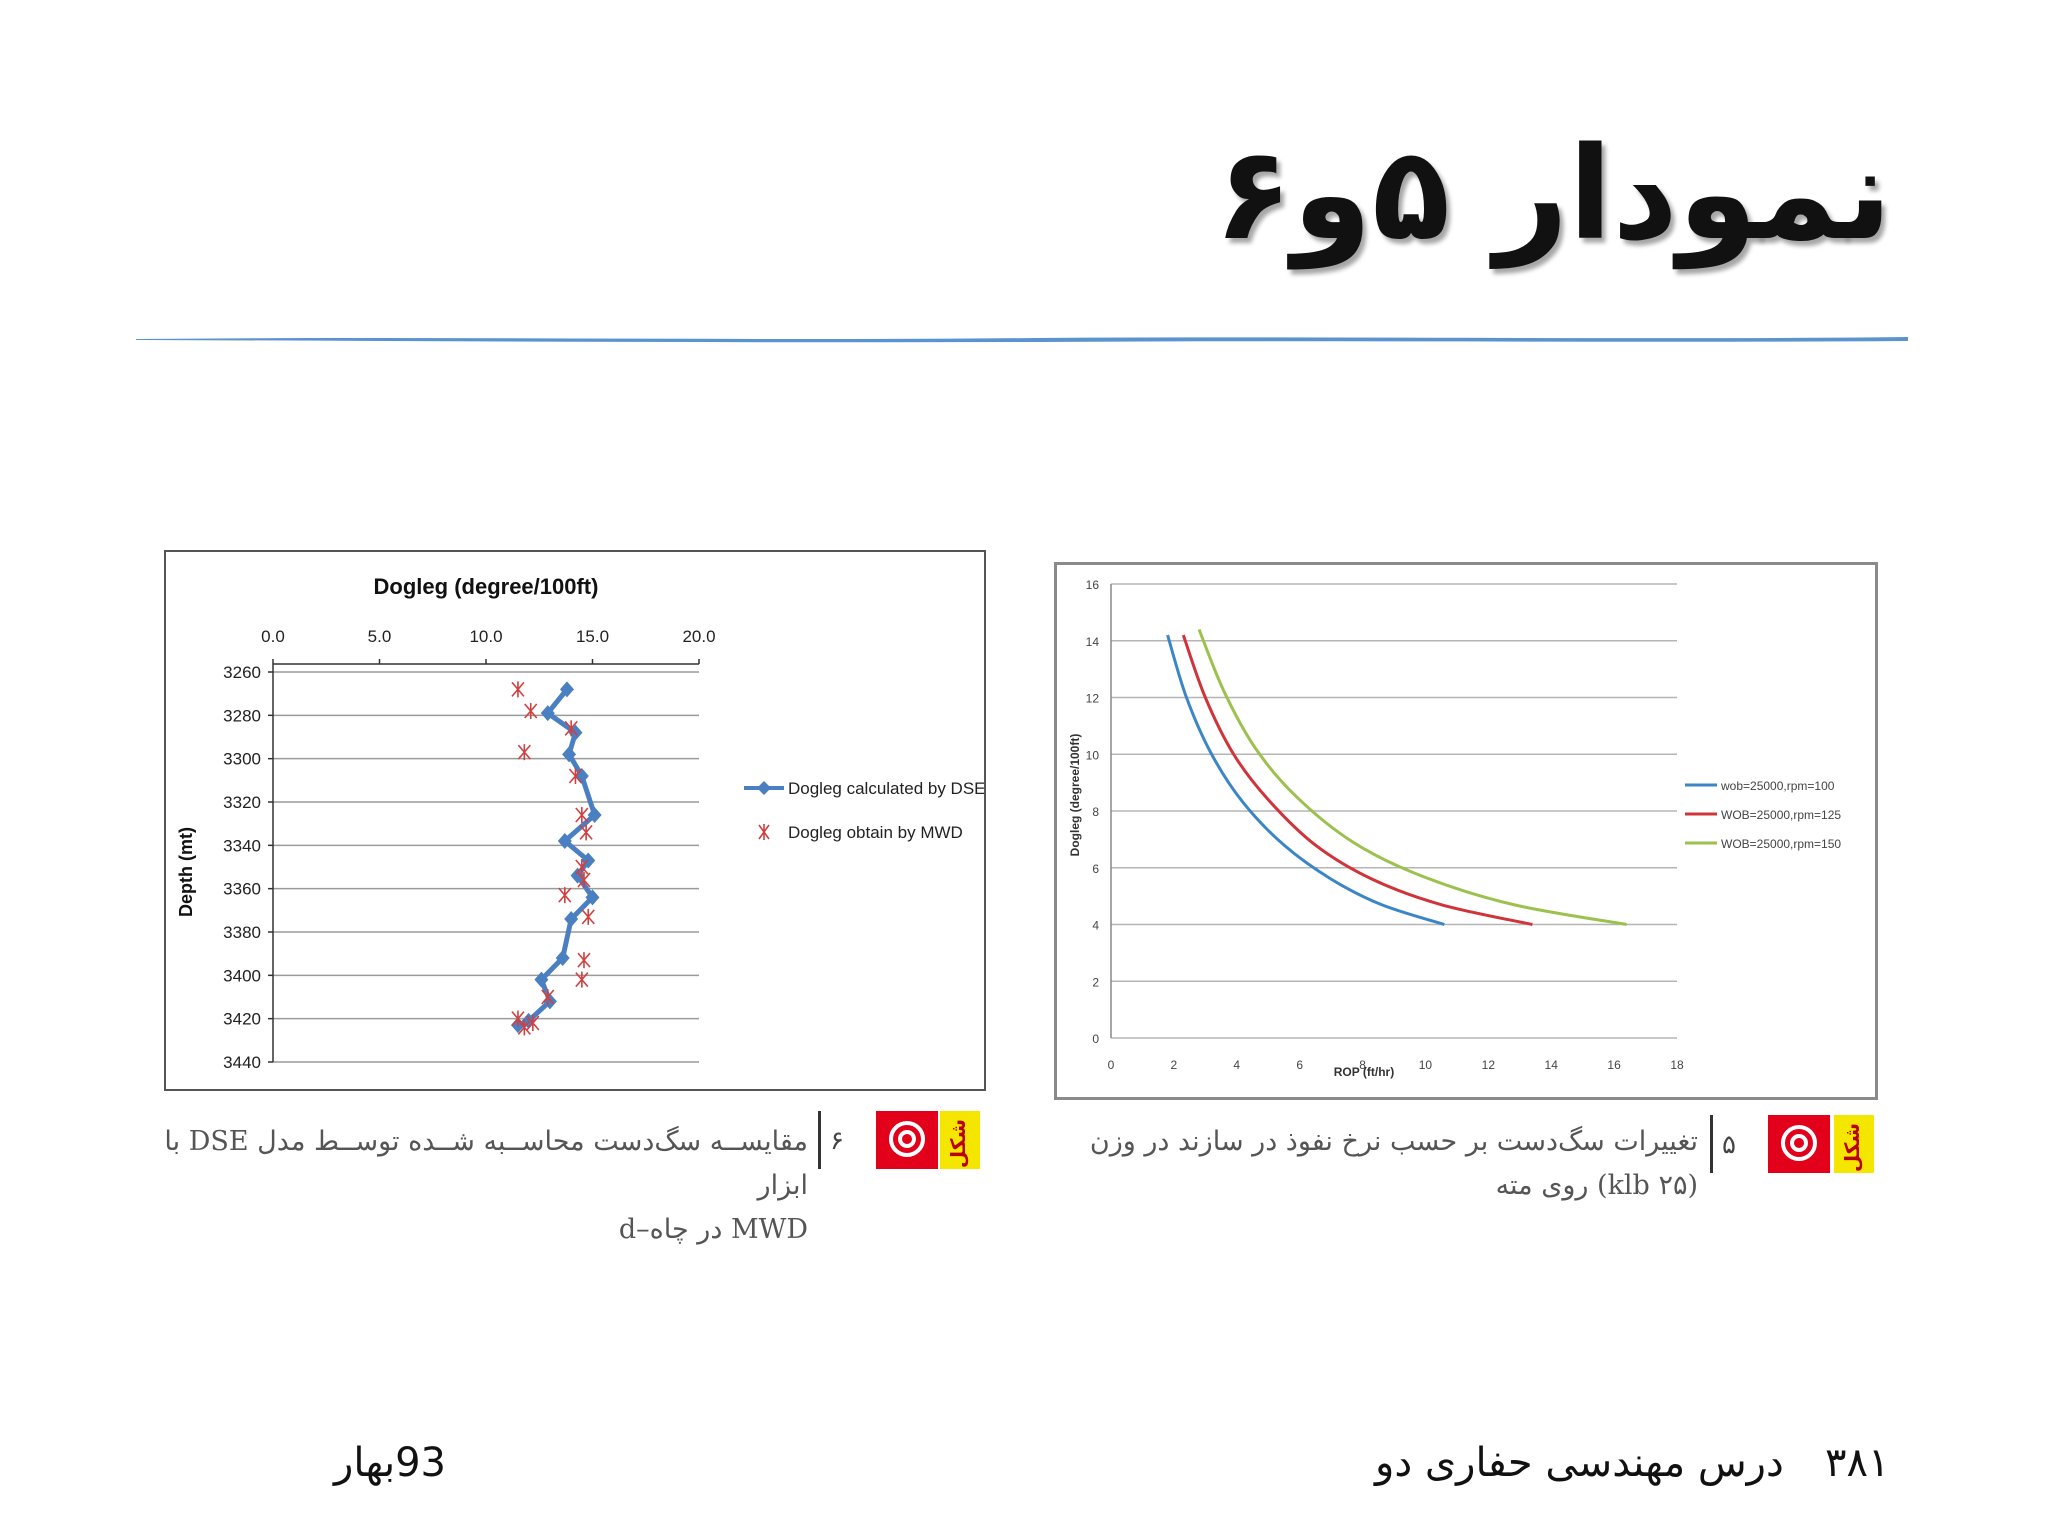 The width and height of the screenshot is (2048, 1536). I want to click on x-tick-label: 20.0, so click(698, 636).